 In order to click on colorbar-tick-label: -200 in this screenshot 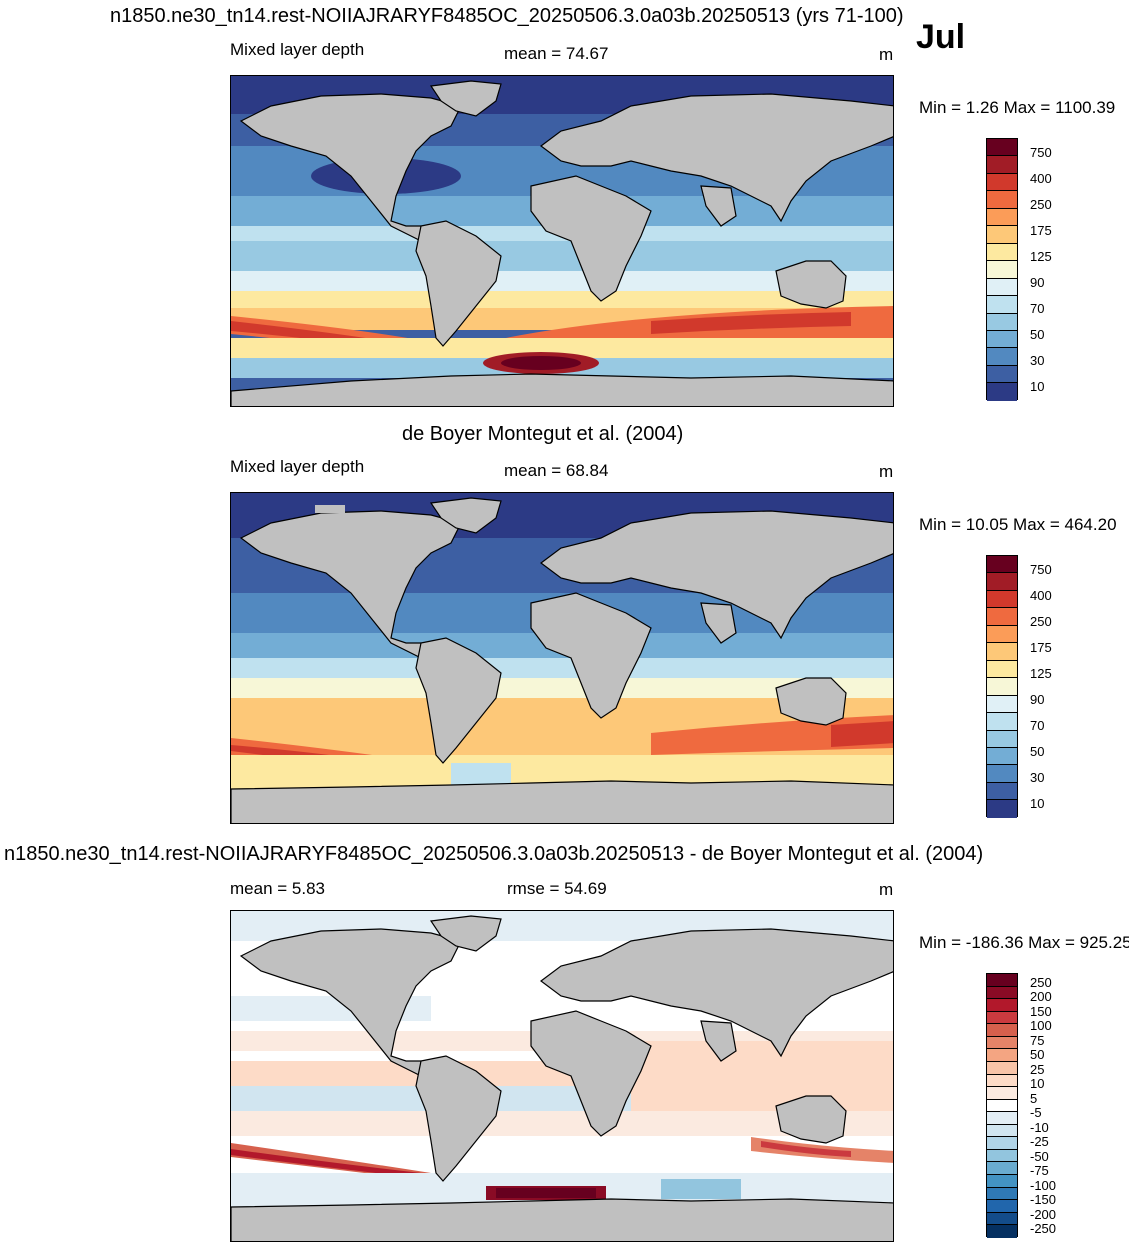, I will do `click(1043, 1214)`.